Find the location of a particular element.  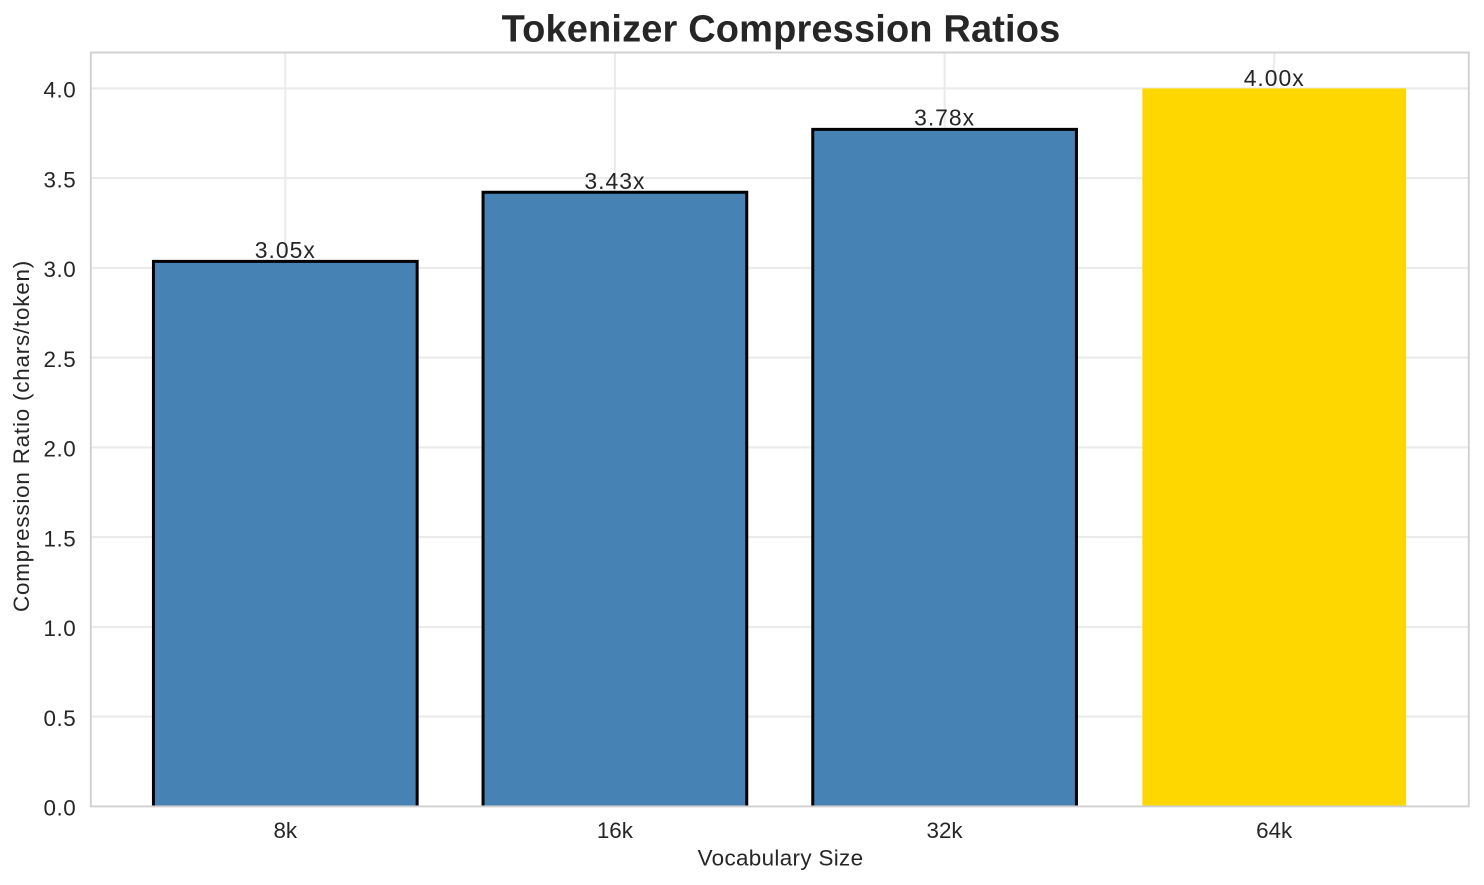

svg-text: 64k is located at coordinates (1274, 830).